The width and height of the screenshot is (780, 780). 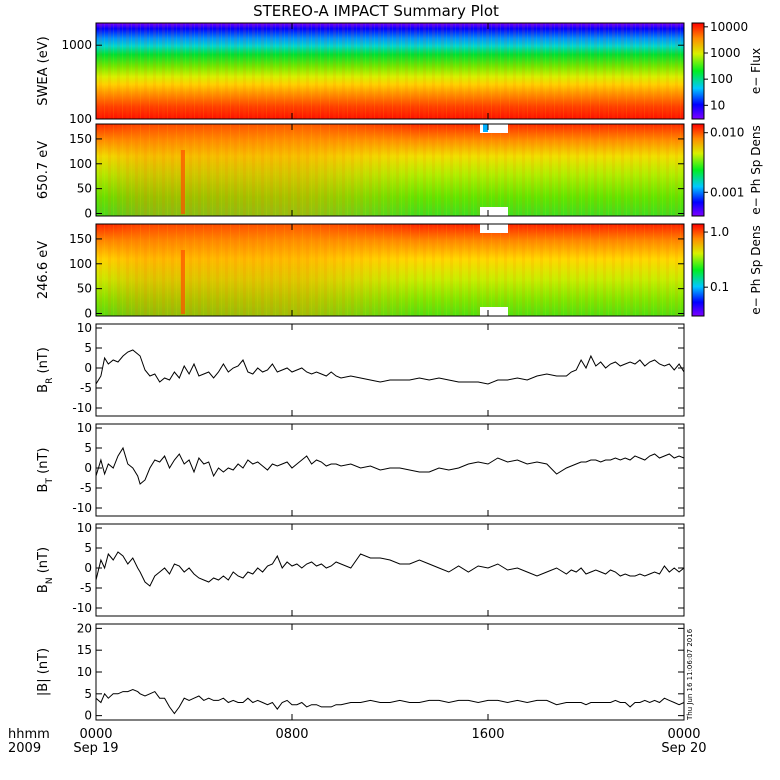 I want to click on pad-650-gap-mark, so click(x=485, y=128).